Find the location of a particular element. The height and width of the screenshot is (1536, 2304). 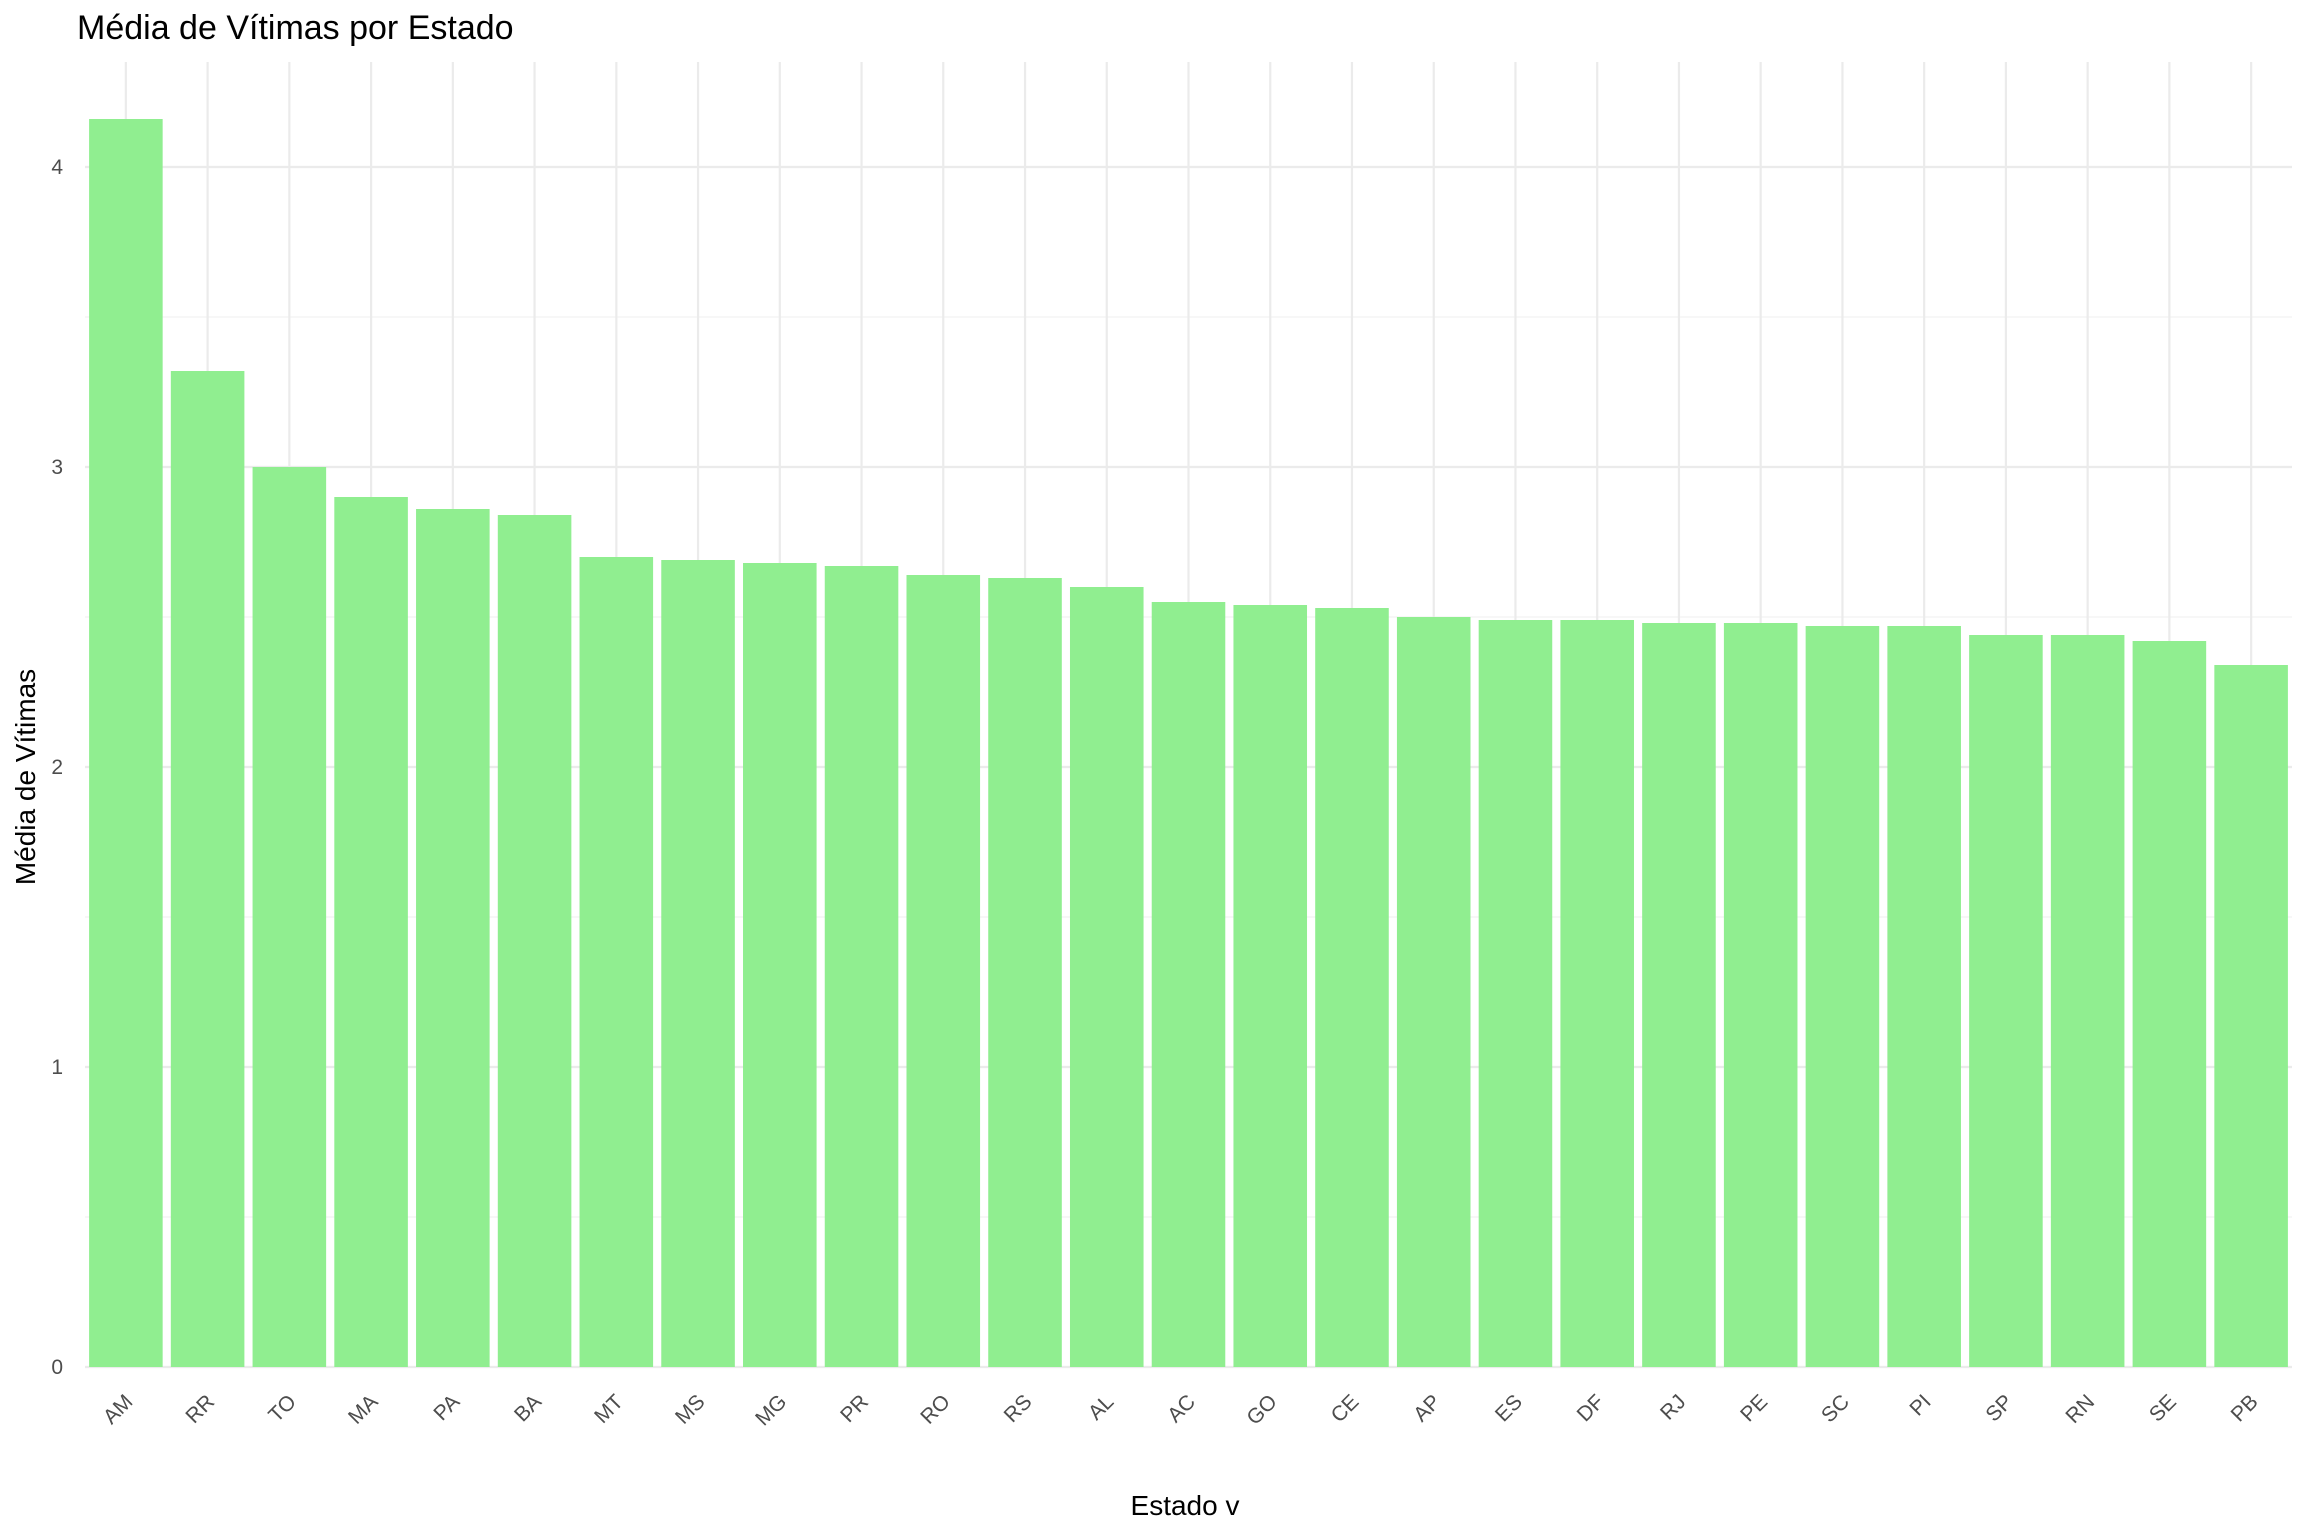

bar-ma is located at coordinates (371, 932).